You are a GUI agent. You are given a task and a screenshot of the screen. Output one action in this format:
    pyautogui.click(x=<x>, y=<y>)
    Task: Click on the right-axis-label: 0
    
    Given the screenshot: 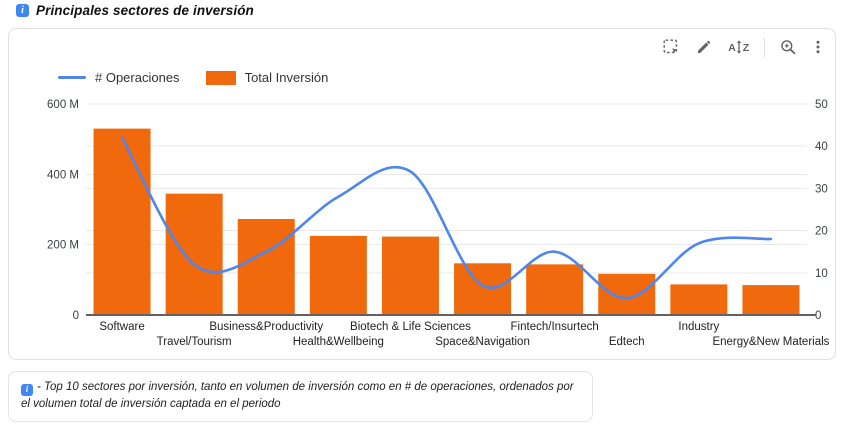 What is the action you would take?
    pyautogui.click(x=818, y=316)
    